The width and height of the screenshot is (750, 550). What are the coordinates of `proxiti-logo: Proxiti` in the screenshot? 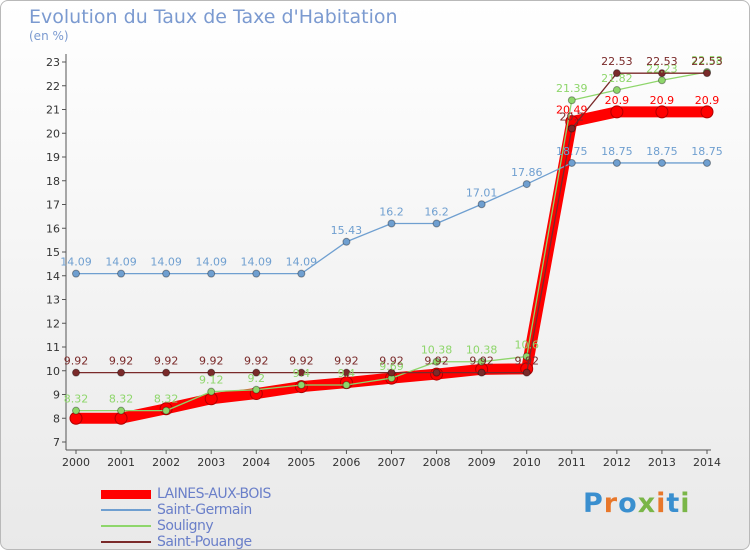 It's located at (637, 503).